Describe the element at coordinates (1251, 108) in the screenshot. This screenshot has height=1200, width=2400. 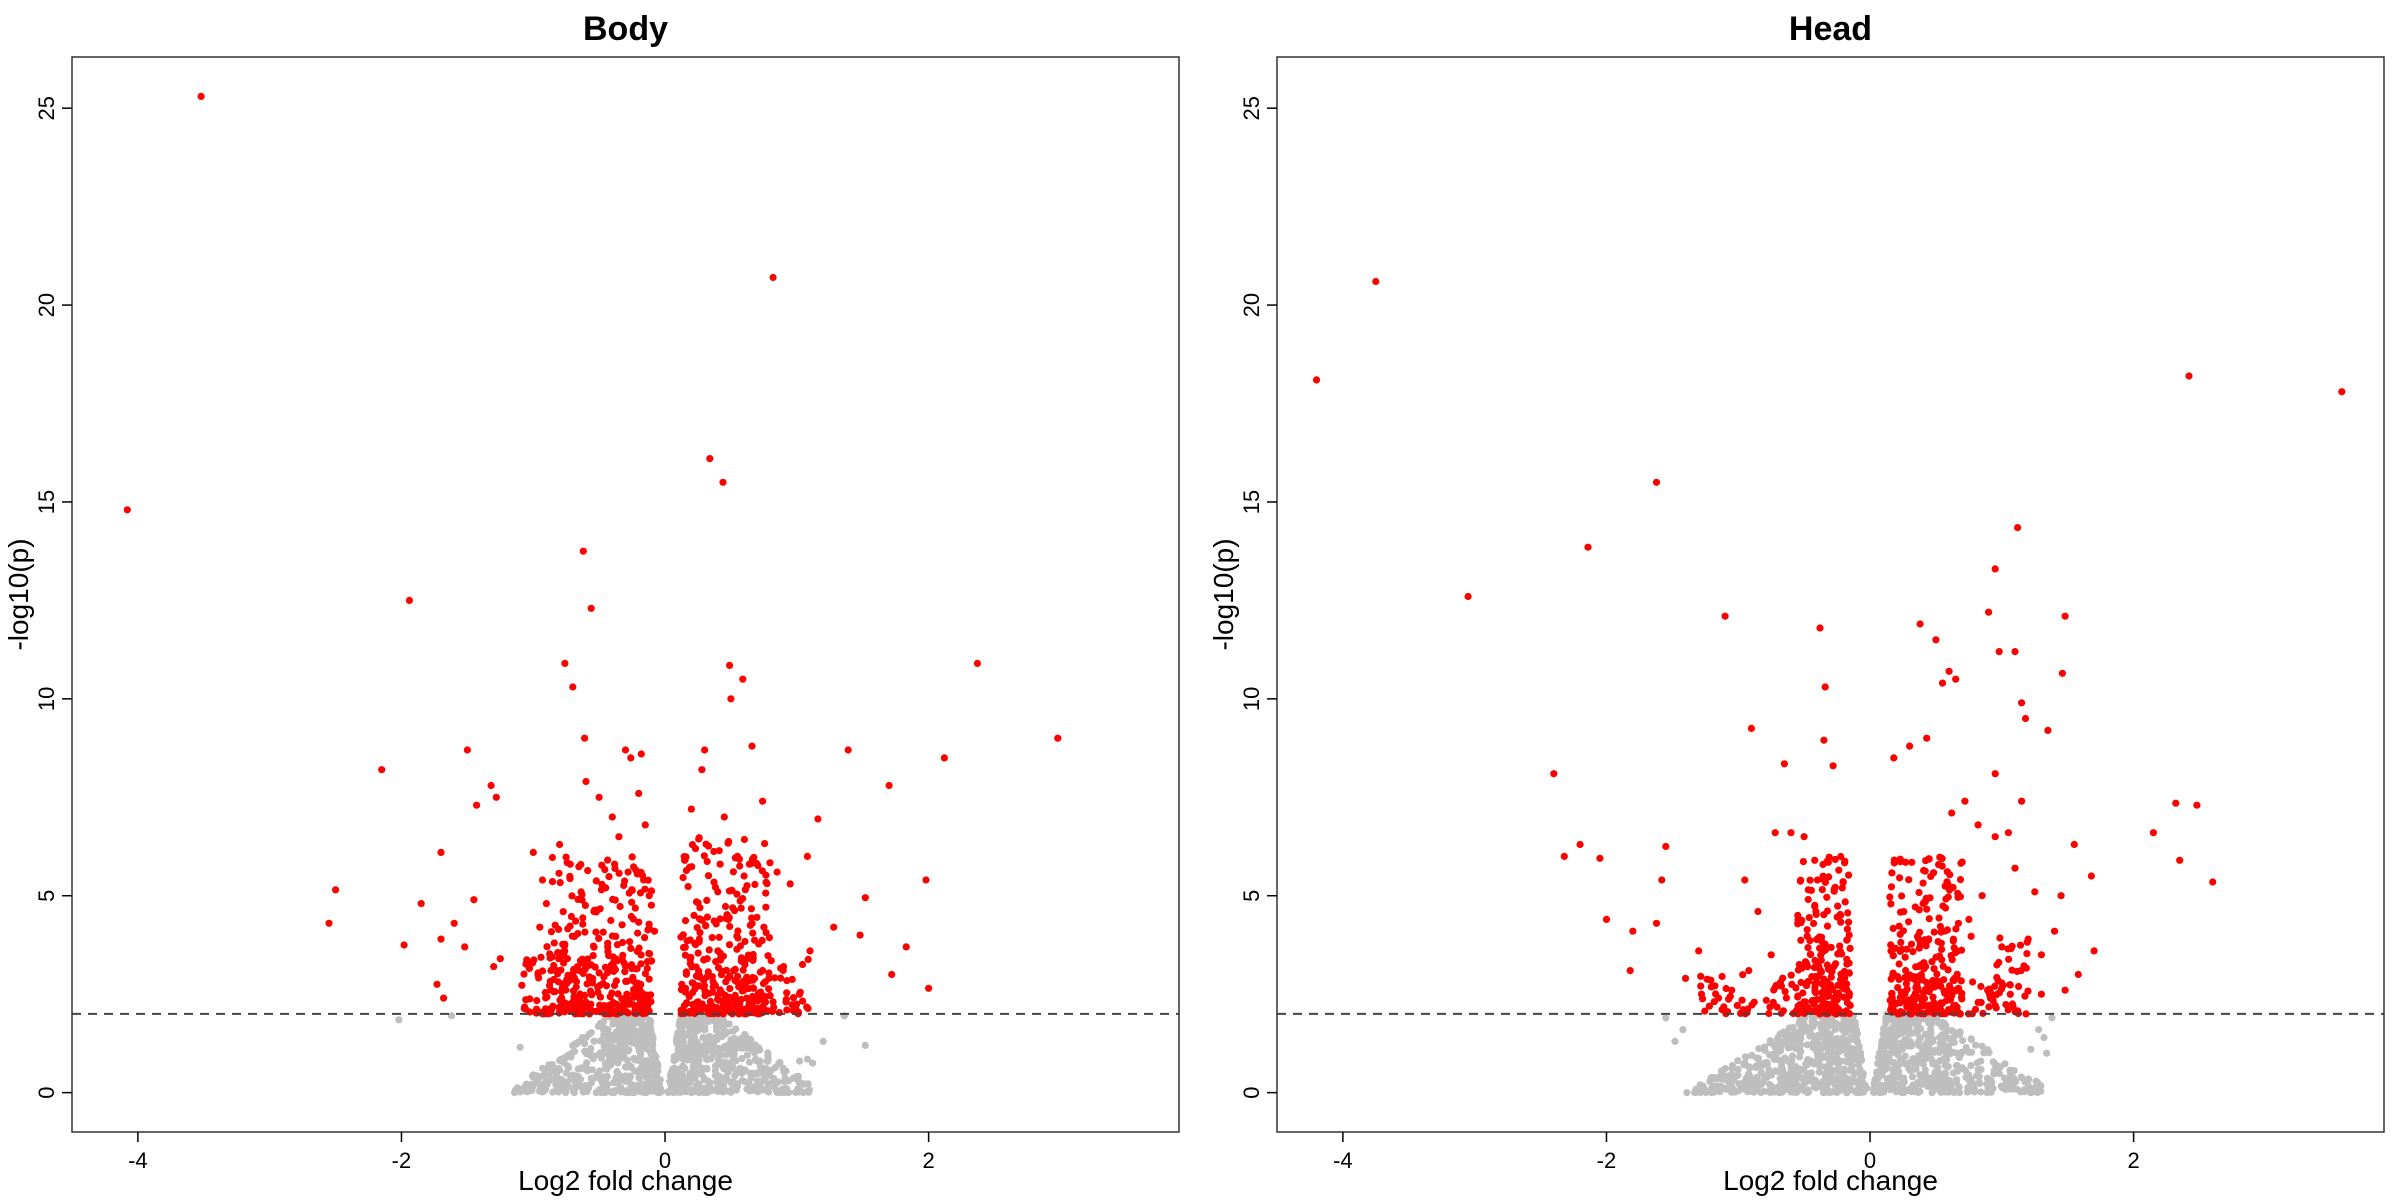
I see `y-tick-label: 25` at that location.